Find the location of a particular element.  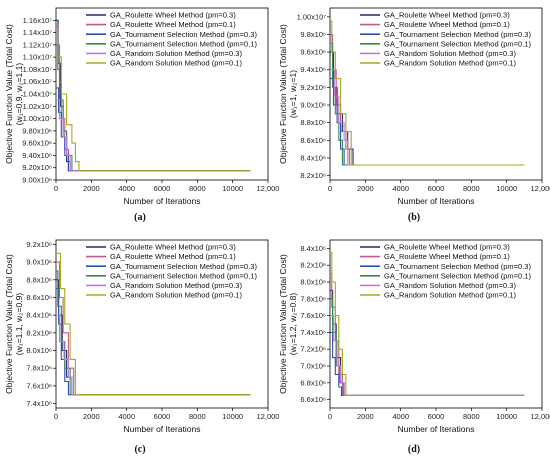

panel-label: (b) is located at coordinates (414, 217).